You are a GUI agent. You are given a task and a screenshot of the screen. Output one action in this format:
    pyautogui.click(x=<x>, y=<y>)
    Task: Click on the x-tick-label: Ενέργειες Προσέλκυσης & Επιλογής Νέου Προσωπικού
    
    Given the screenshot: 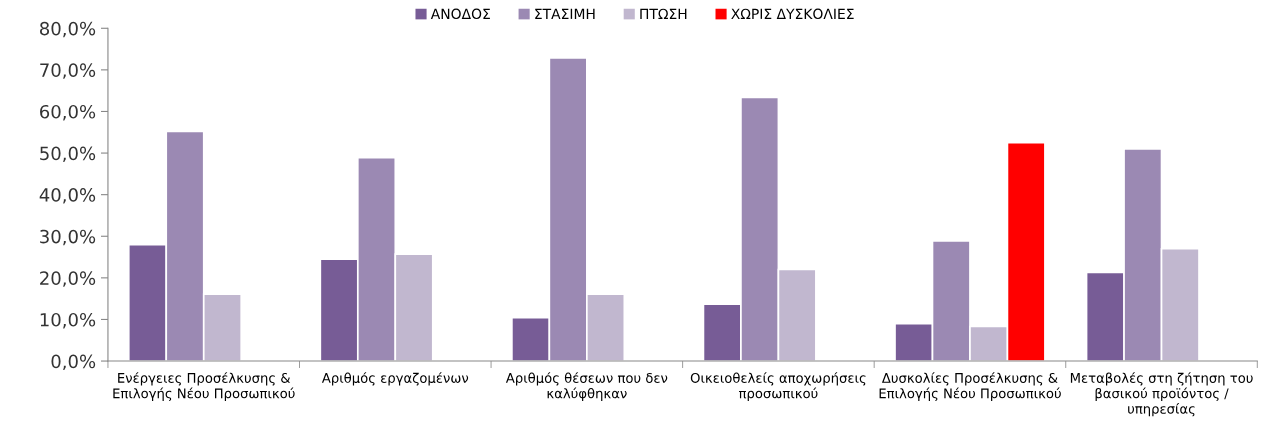 What is the action you would take?
    pyautogui.click(x=204, y=386)
    